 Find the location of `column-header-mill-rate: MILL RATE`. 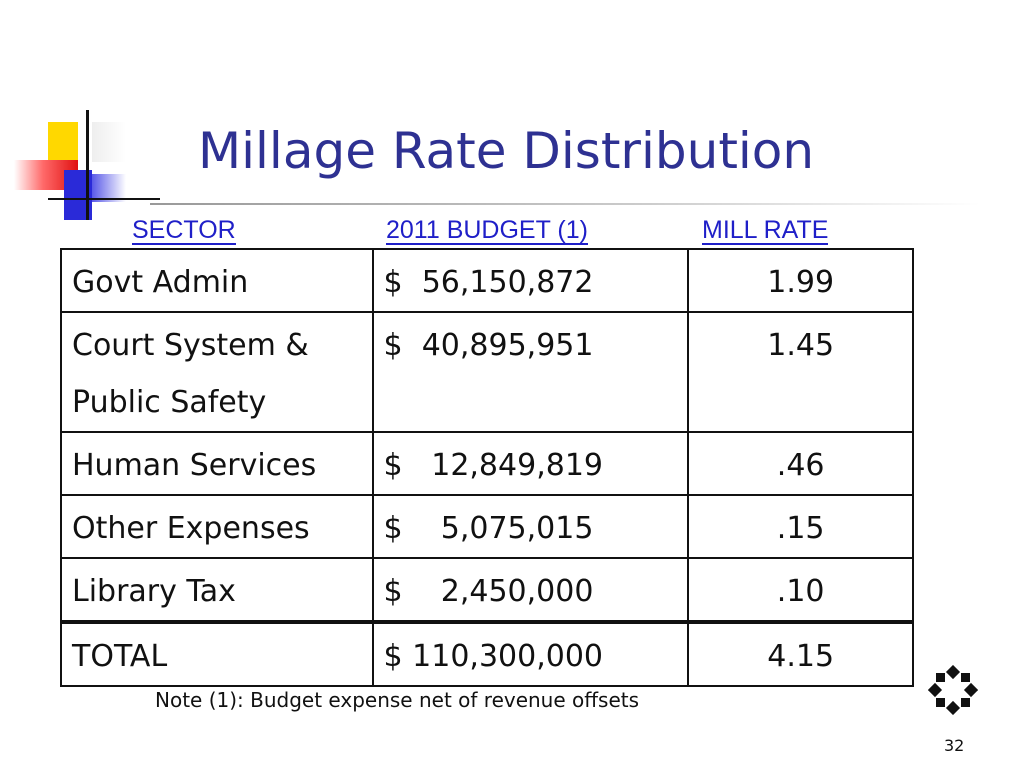

column-header-mill-rate: MILL RATE is located at coordinates (765, 230).